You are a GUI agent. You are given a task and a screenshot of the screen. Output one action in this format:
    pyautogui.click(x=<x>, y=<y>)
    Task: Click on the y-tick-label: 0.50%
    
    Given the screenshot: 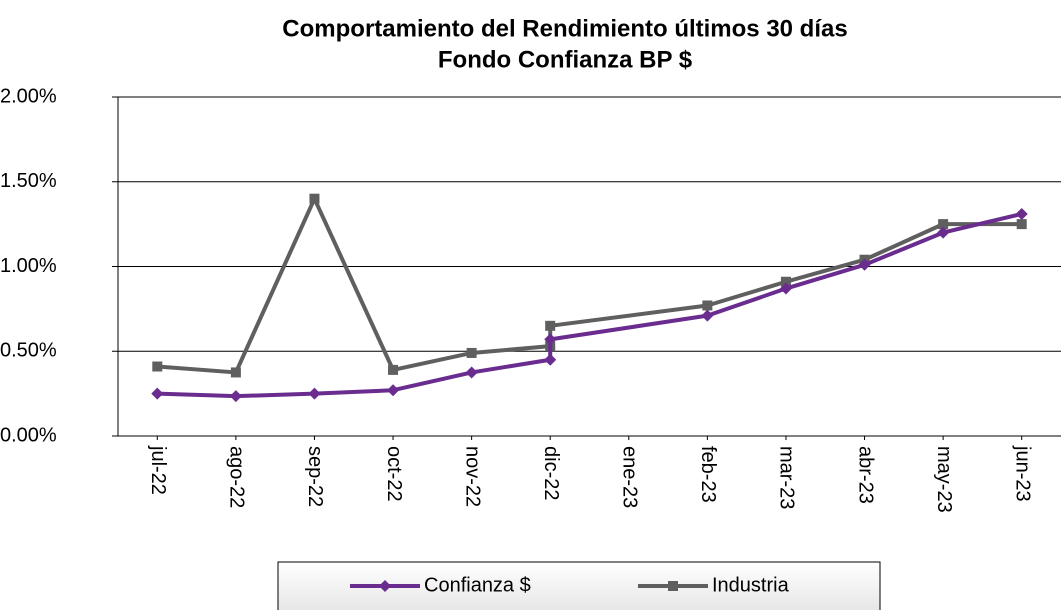 What is the action you would take?
    pyautogui.click(x=28, y=351)
    